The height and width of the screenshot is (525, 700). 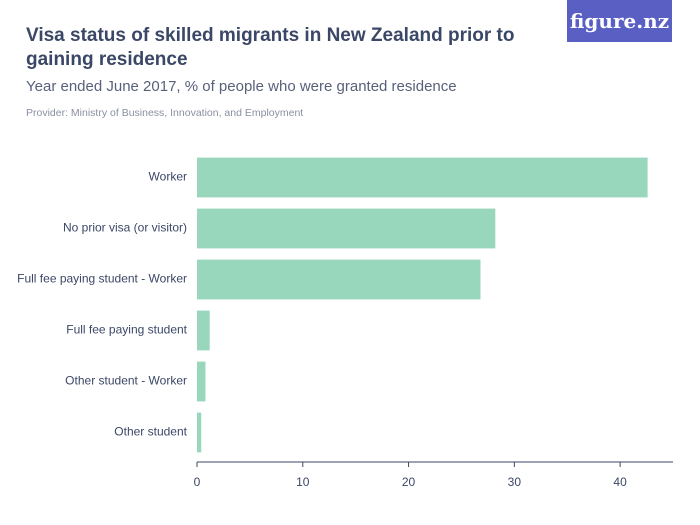 What do you see at coordinates (197, 482) in the screenshot?
I see `x-tick-label: 0` at bounding box center [197, 482].